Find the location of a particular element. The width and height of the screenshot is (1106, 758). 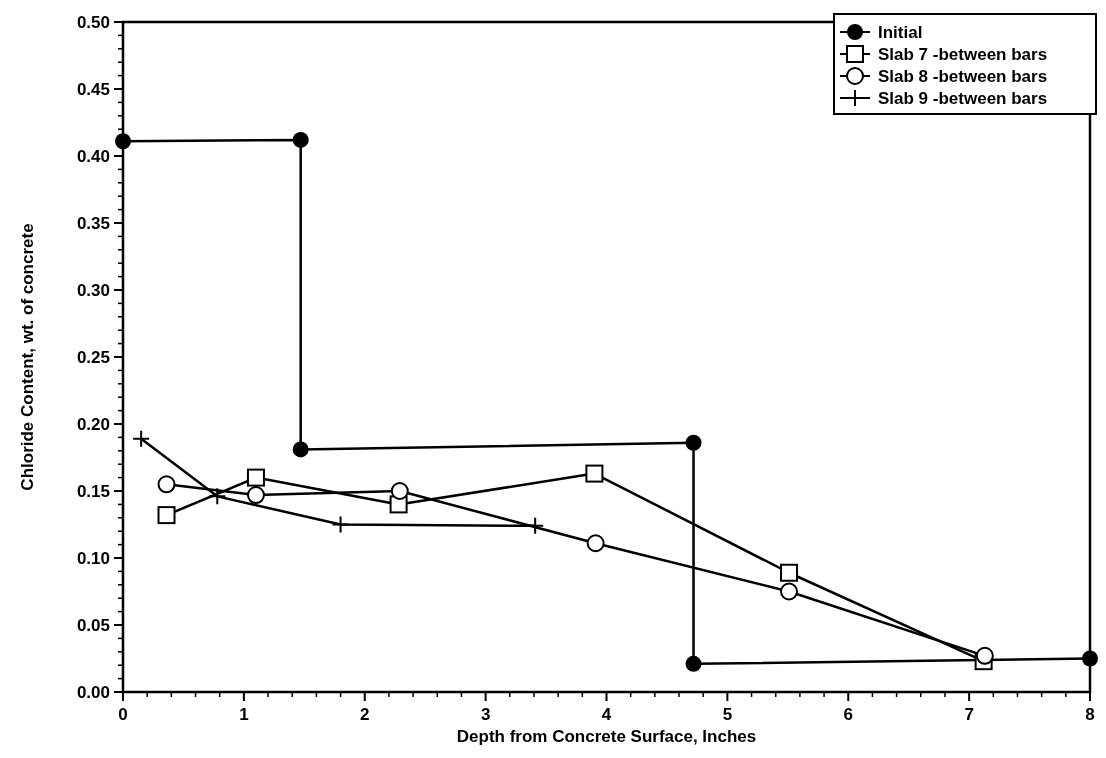

y-tick-label: 0.45 is located at coordinates (93, 89).